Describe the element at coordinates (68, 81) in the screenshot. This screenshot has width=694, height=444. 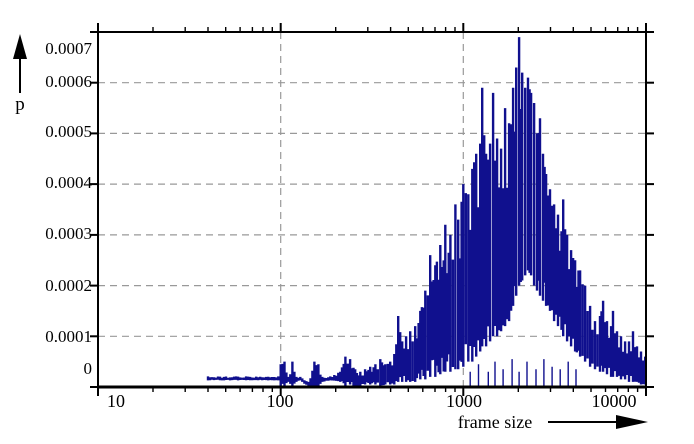
I see `y-tick-label-6: 0.0006` at that location.